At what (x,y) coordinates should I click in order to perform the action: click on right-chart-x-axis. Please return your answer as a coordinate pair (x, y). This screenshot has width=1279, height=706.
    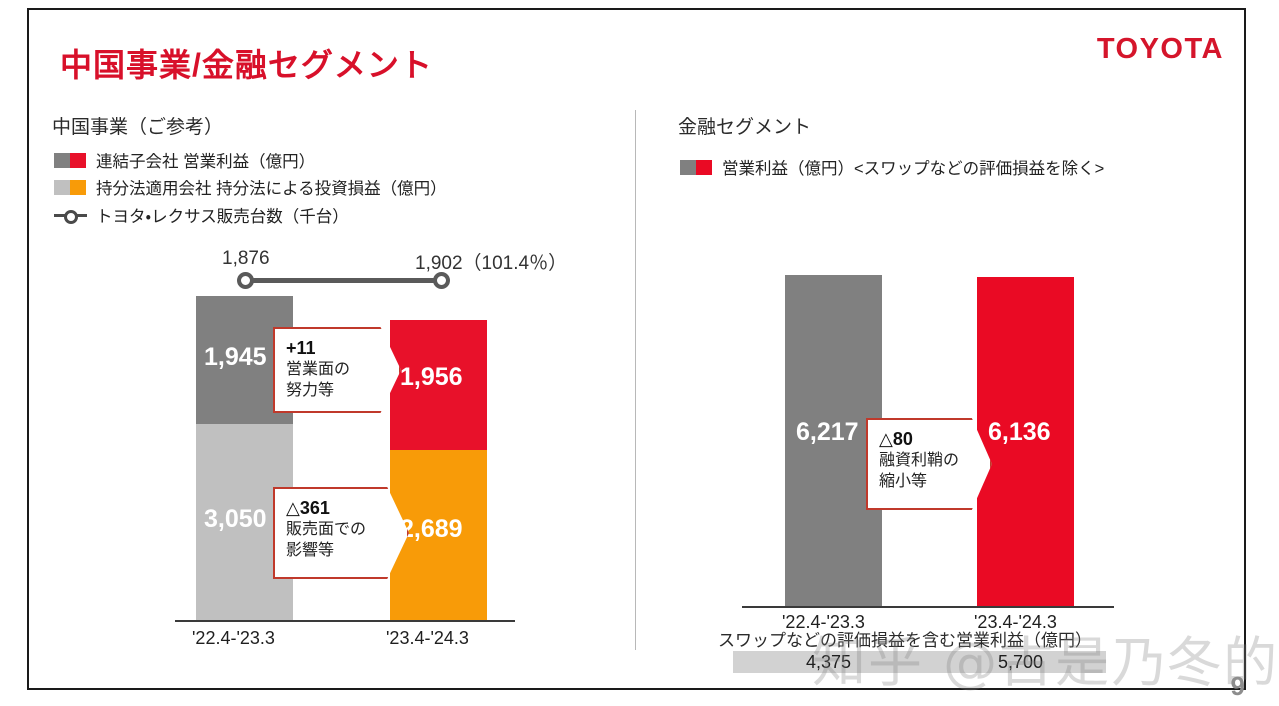
    Looking at the image, I should click on (928, 607).